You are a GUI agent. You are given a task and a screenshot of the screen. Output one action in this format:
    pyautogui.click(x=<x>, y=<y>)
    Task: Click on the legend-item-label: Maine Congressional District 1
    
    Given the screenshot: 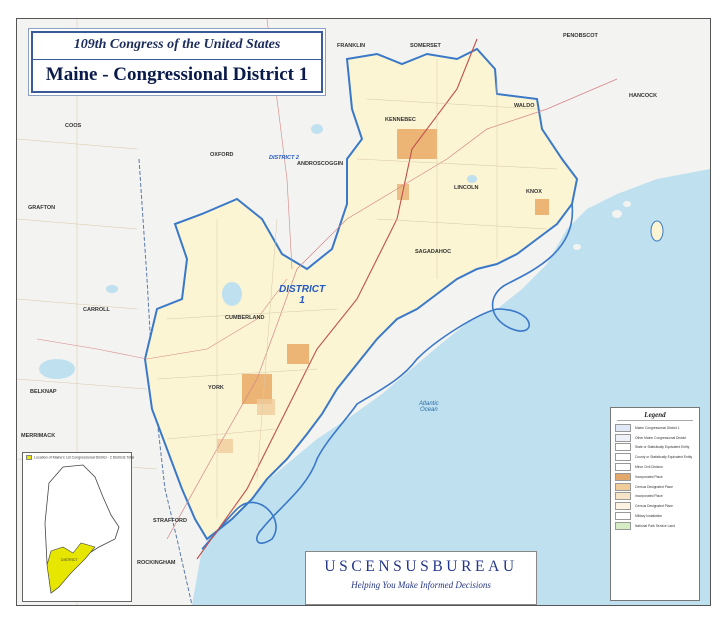 What is the action you would take?
    pyautogui.click(x=657, y=427)
    